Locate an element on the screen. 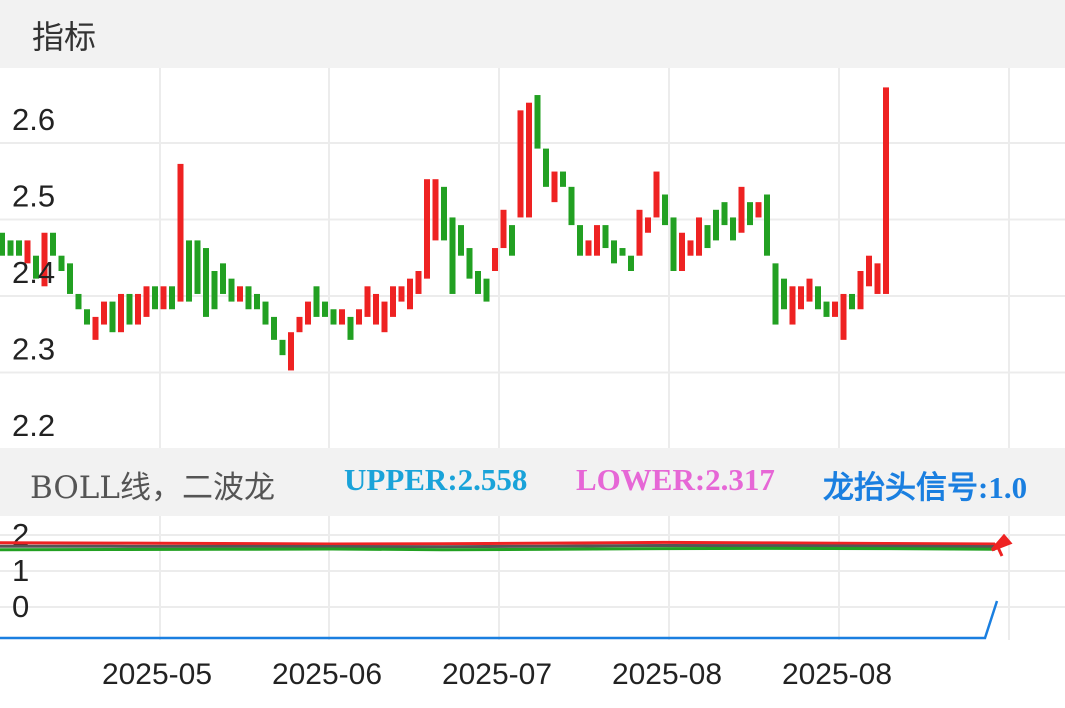  lower-line is located at coordinates (498, 549).